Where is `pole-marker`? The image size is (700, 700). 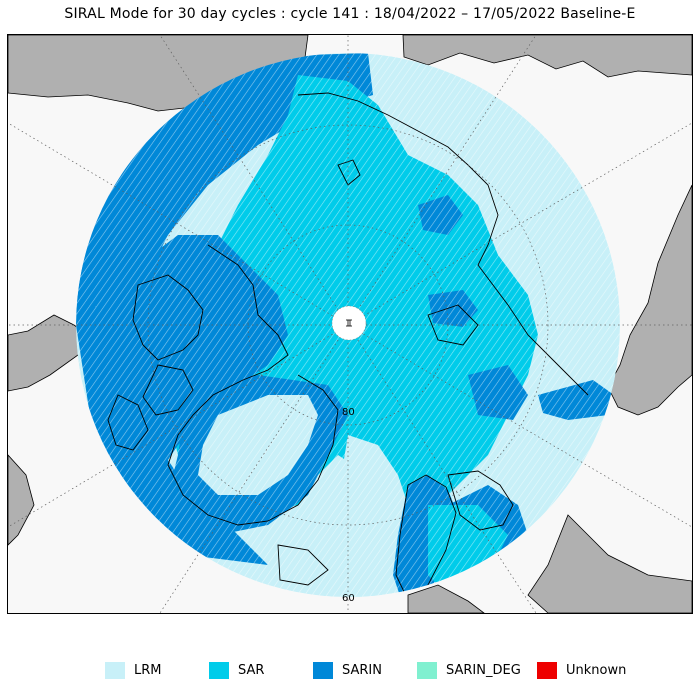
pole-marker is located at coordinates (349, 323).